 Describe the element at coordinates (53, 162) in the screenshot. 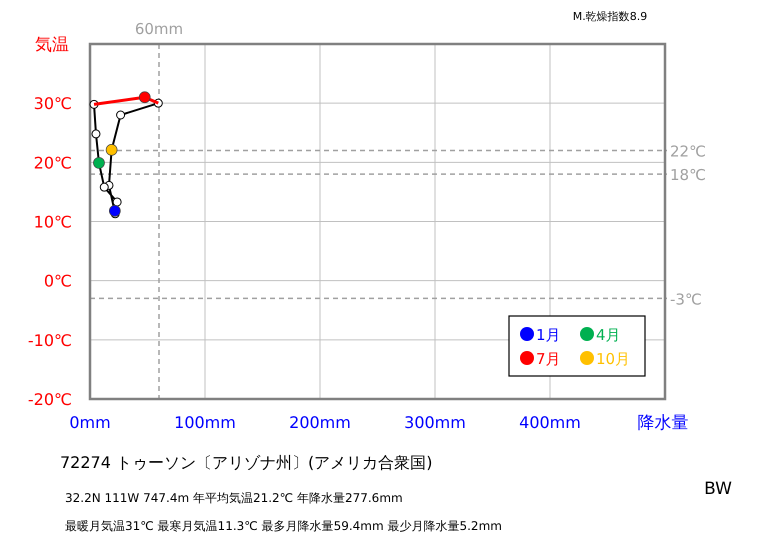

I see `y-tick-label: 20℃` at that location.